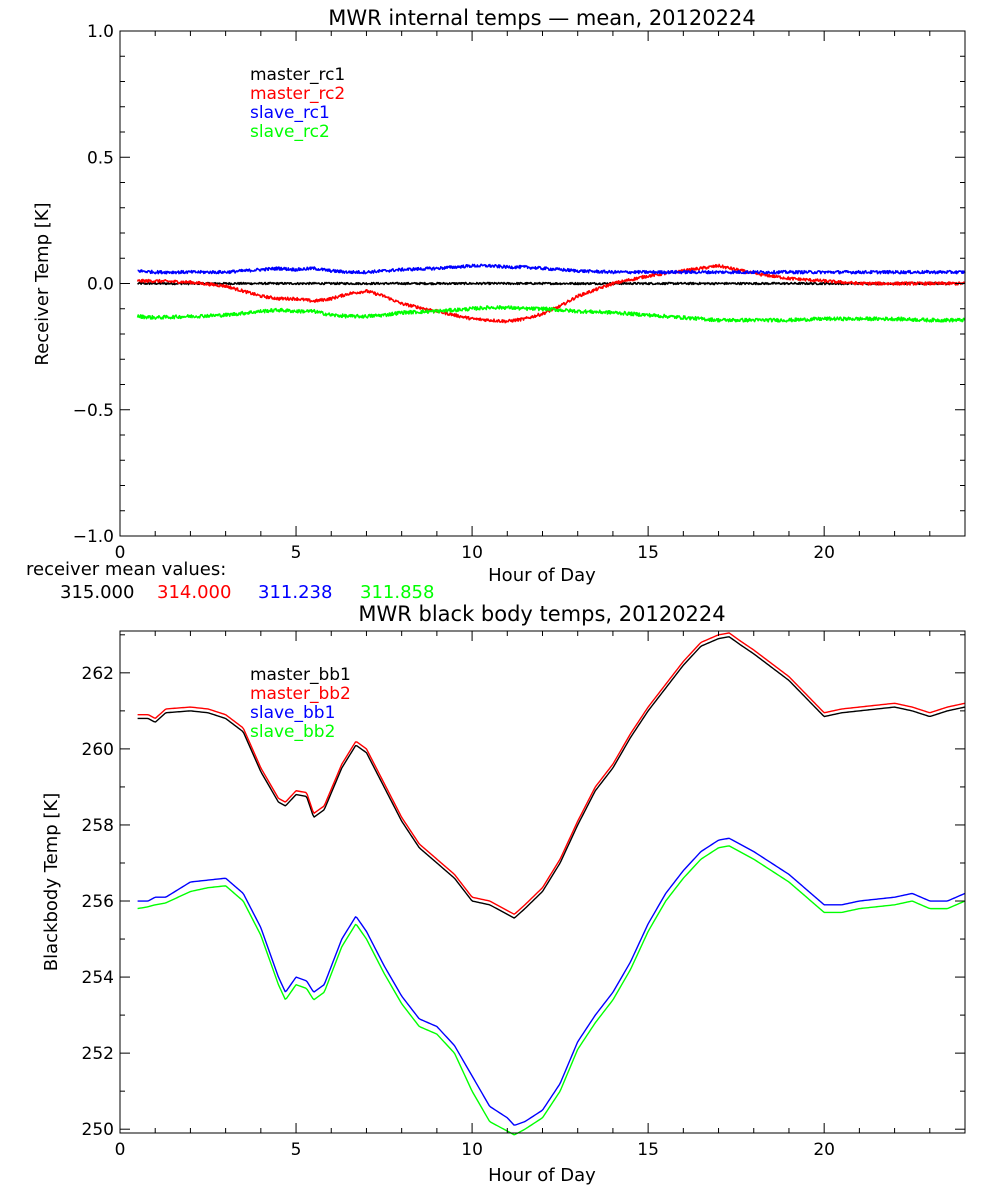 Image resolution: width=1000 pixels, height=1200 pixels. What do you see at coordinates (648, 1150) in the screenshot?
I see `blackbody-x-tick-label: 15` at bounding box center [648, 1150].